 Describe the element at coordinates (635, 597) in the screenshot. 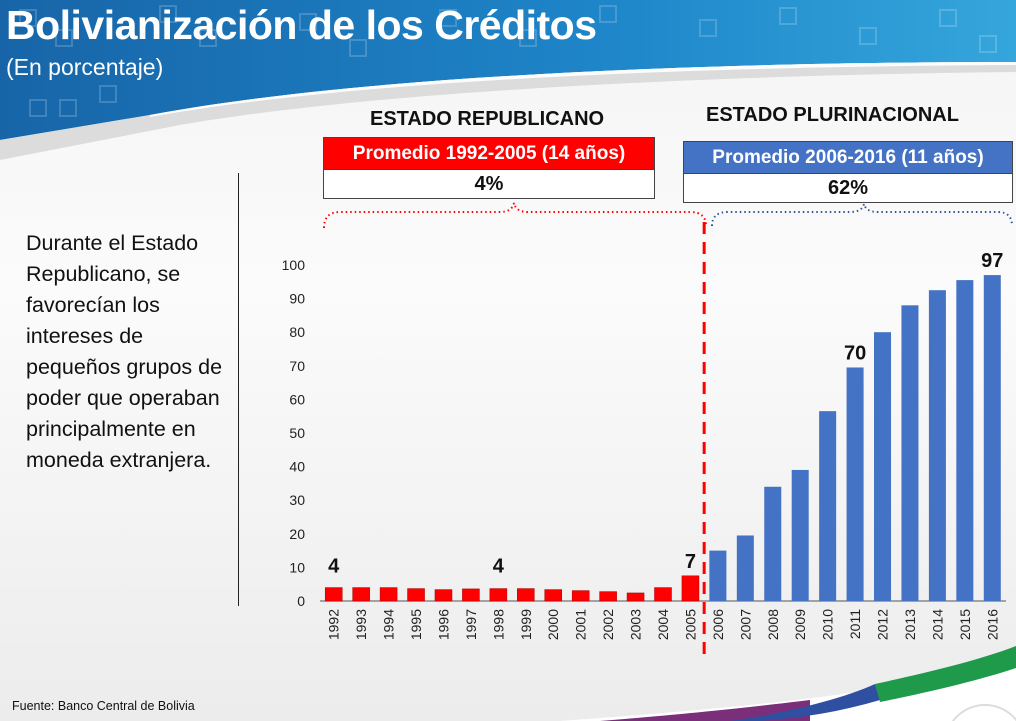

I see `bar-2003` at that location.